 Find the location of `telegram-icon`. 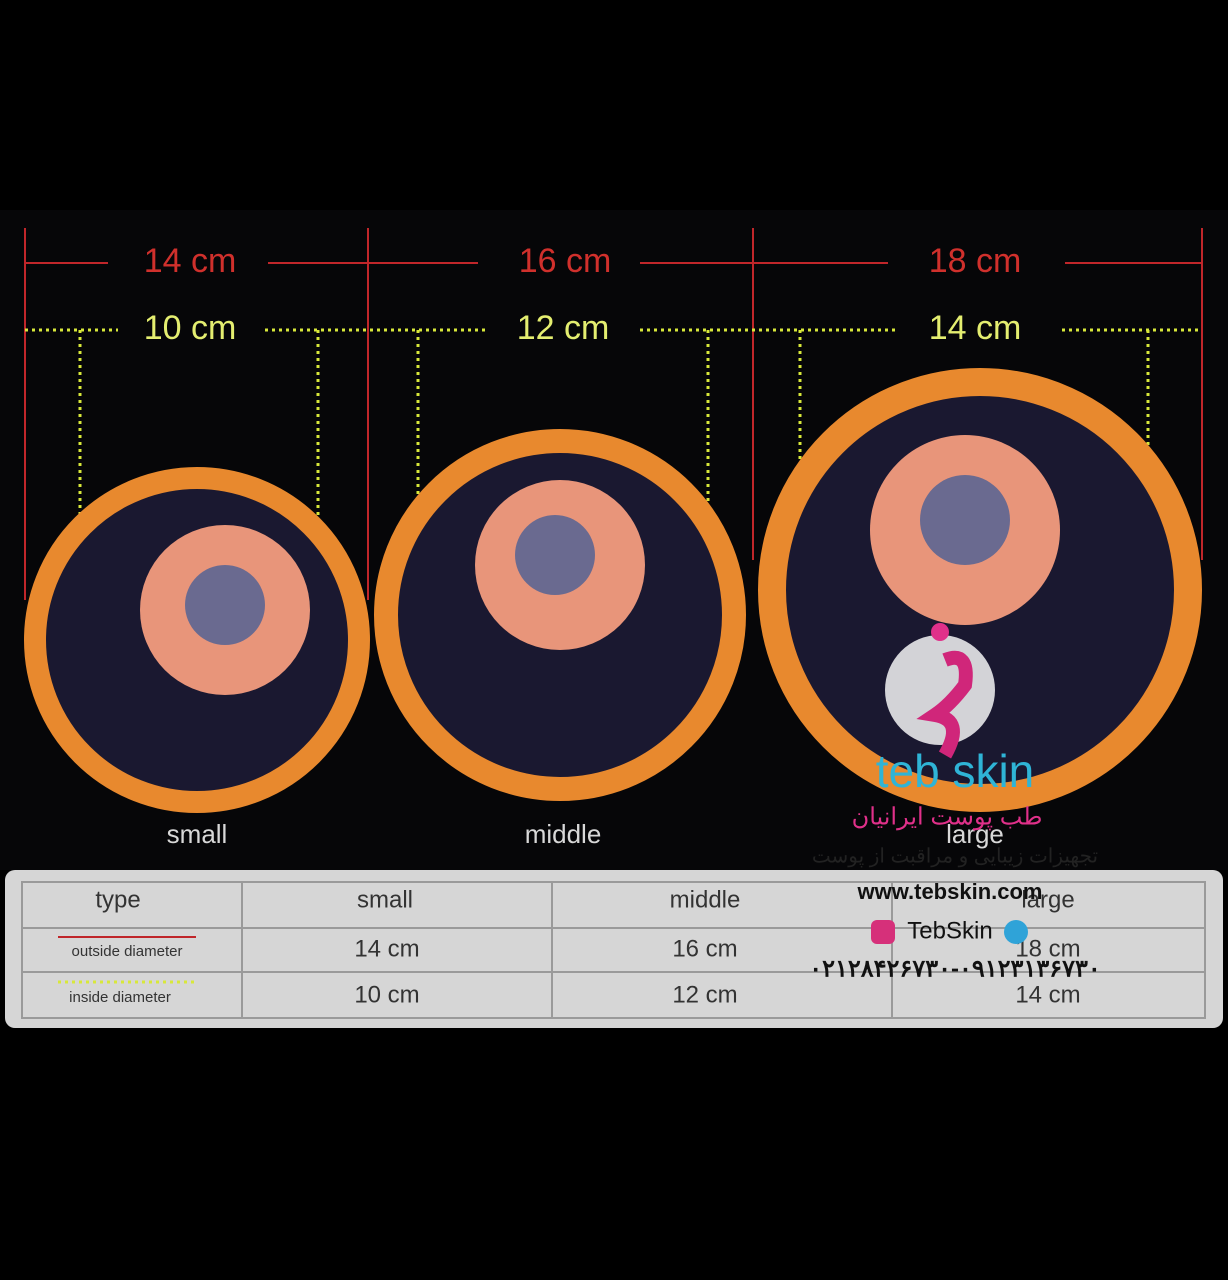

telegram-icon is located at coordinates (1016, 932).